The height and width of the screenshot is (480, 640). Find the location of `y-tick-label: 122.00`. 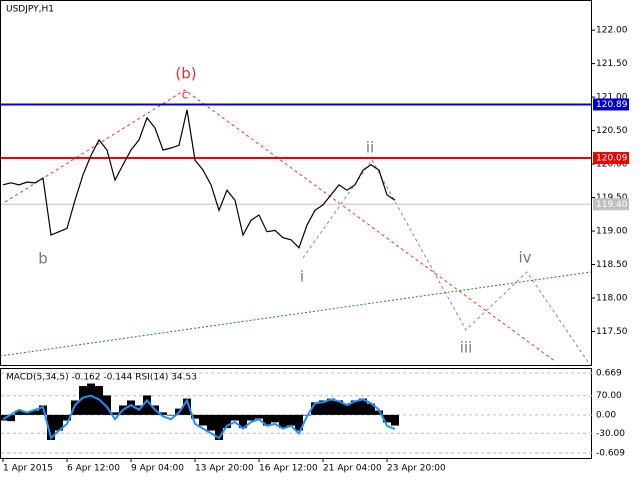

y-tick-label: 122.00 is located at coordinates (612, 31).